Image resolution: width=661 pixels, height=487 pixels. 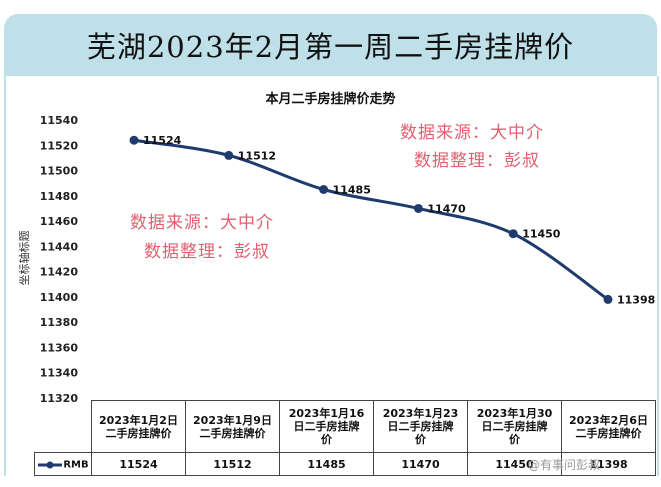 I want to click on table-value-4: 11470, so click(x=420, y=464).